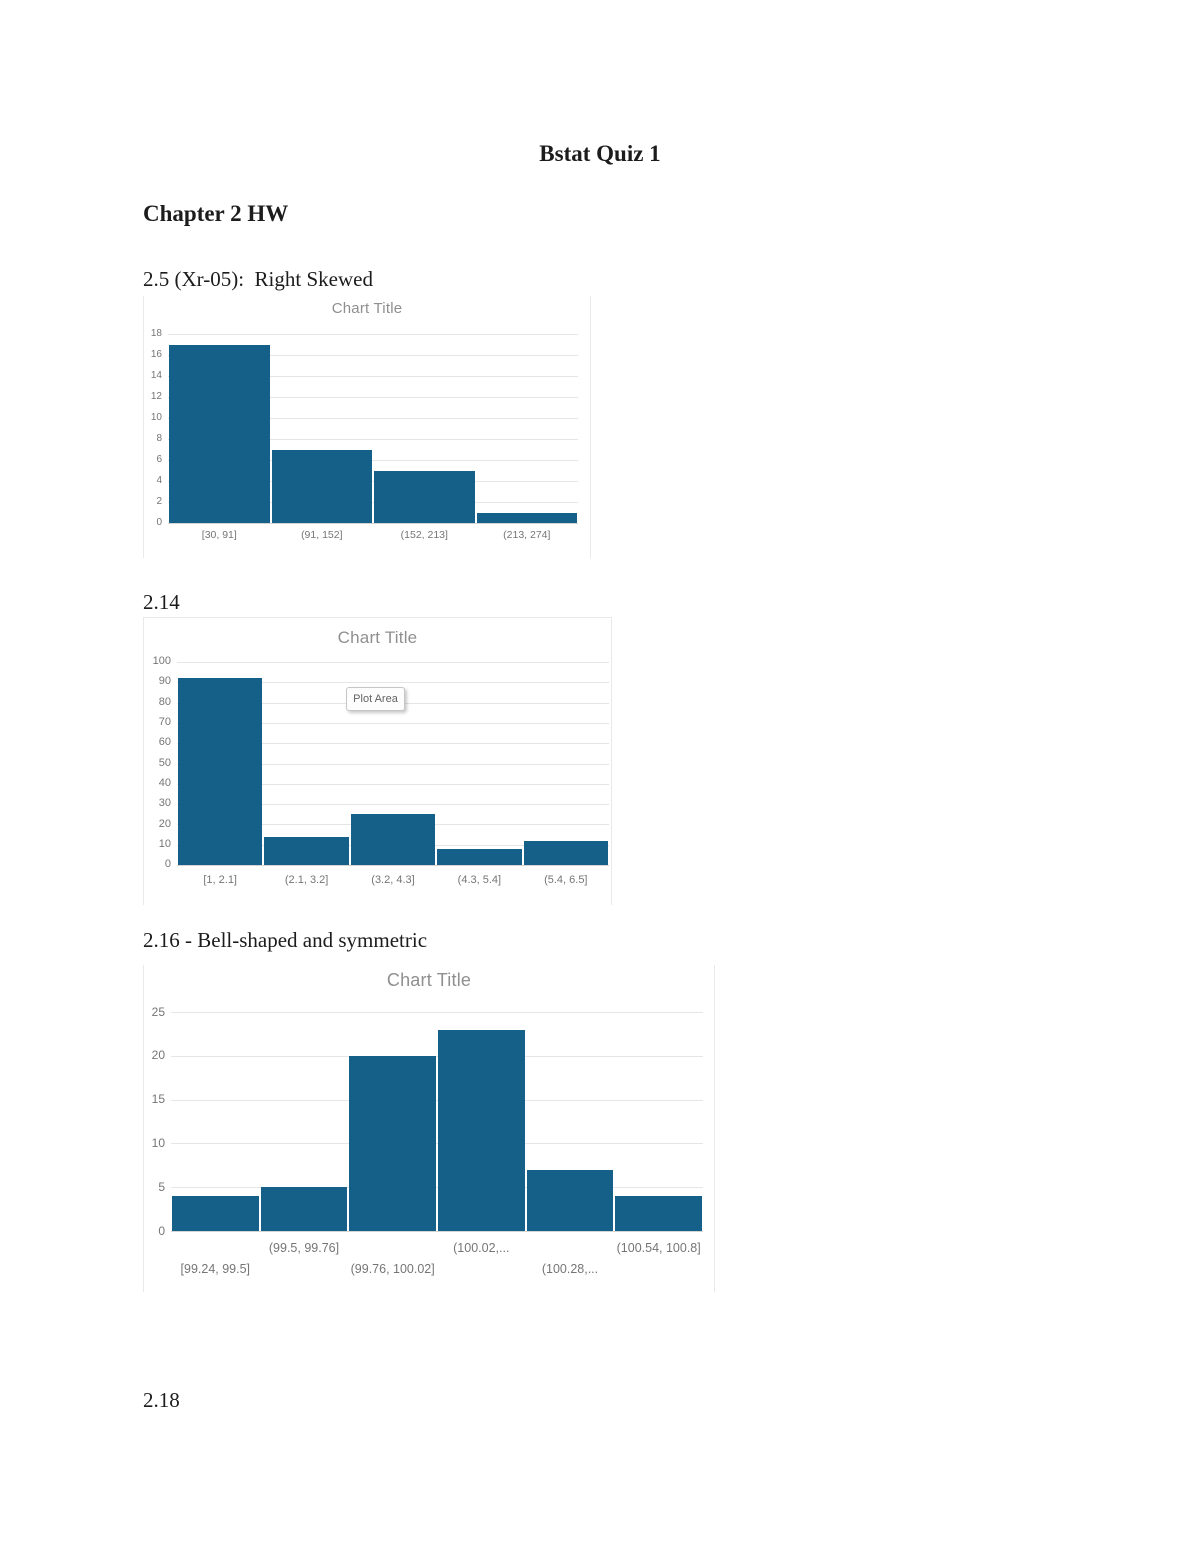 Image resolution: width=1200 pixels, height=1553 pixels. I want to click on problem-2-16-label: 2.16 - Bell-shaped and symmetric, so click(285, 940).